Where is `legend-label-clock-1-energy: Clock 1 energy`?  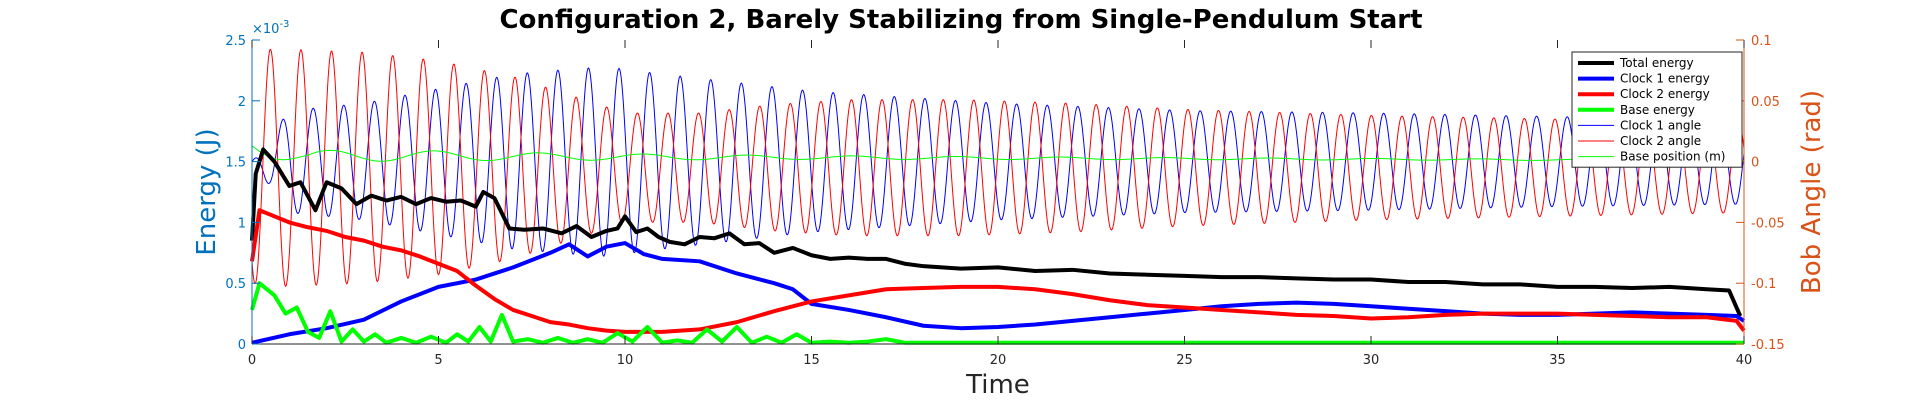 legend-label-clock-1-energy: Clock 1 energy is located at coordinates (1665, 79).